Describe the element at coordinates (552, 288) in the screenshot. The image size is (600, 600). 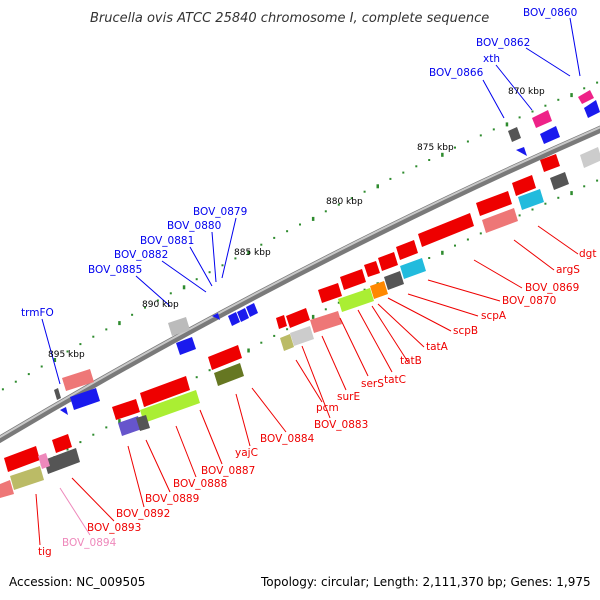
I see `gene-label: BOV_0869` at that location.